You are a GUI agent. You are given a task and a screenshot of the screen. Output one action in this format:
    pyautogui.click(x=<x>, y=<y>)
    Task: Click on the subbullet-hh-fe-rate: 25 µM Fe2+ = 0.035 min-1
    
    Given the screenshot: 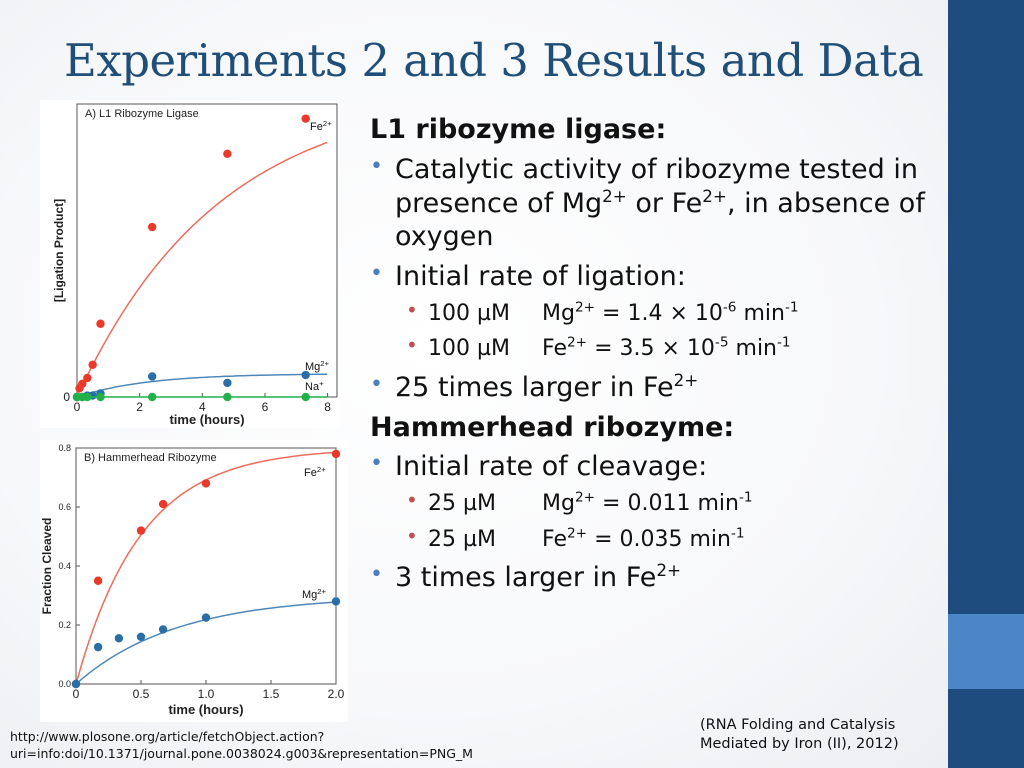 What is the action you would take?
    pyautogui.click(x=656, y=539)
    